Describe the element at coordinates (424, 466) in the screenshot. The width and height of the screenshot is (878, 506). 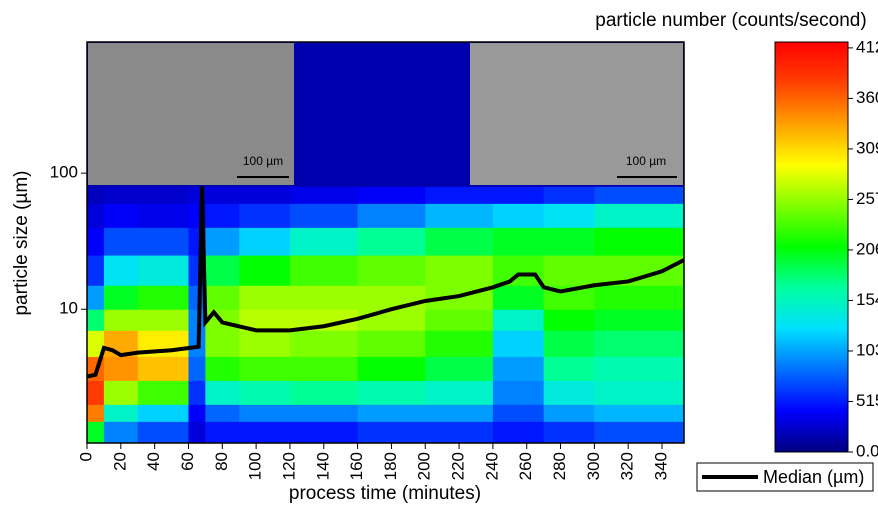
I see `x-tick-label: 200` at that location.